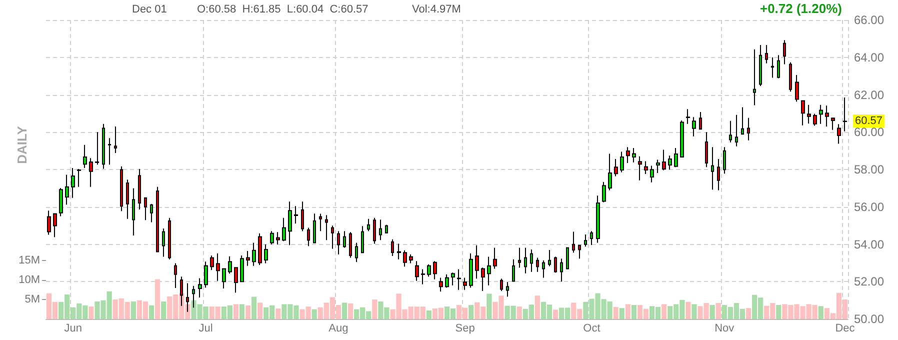 The image size is (898, 340). I want to click on text: Dec 01, so click(149, 10).